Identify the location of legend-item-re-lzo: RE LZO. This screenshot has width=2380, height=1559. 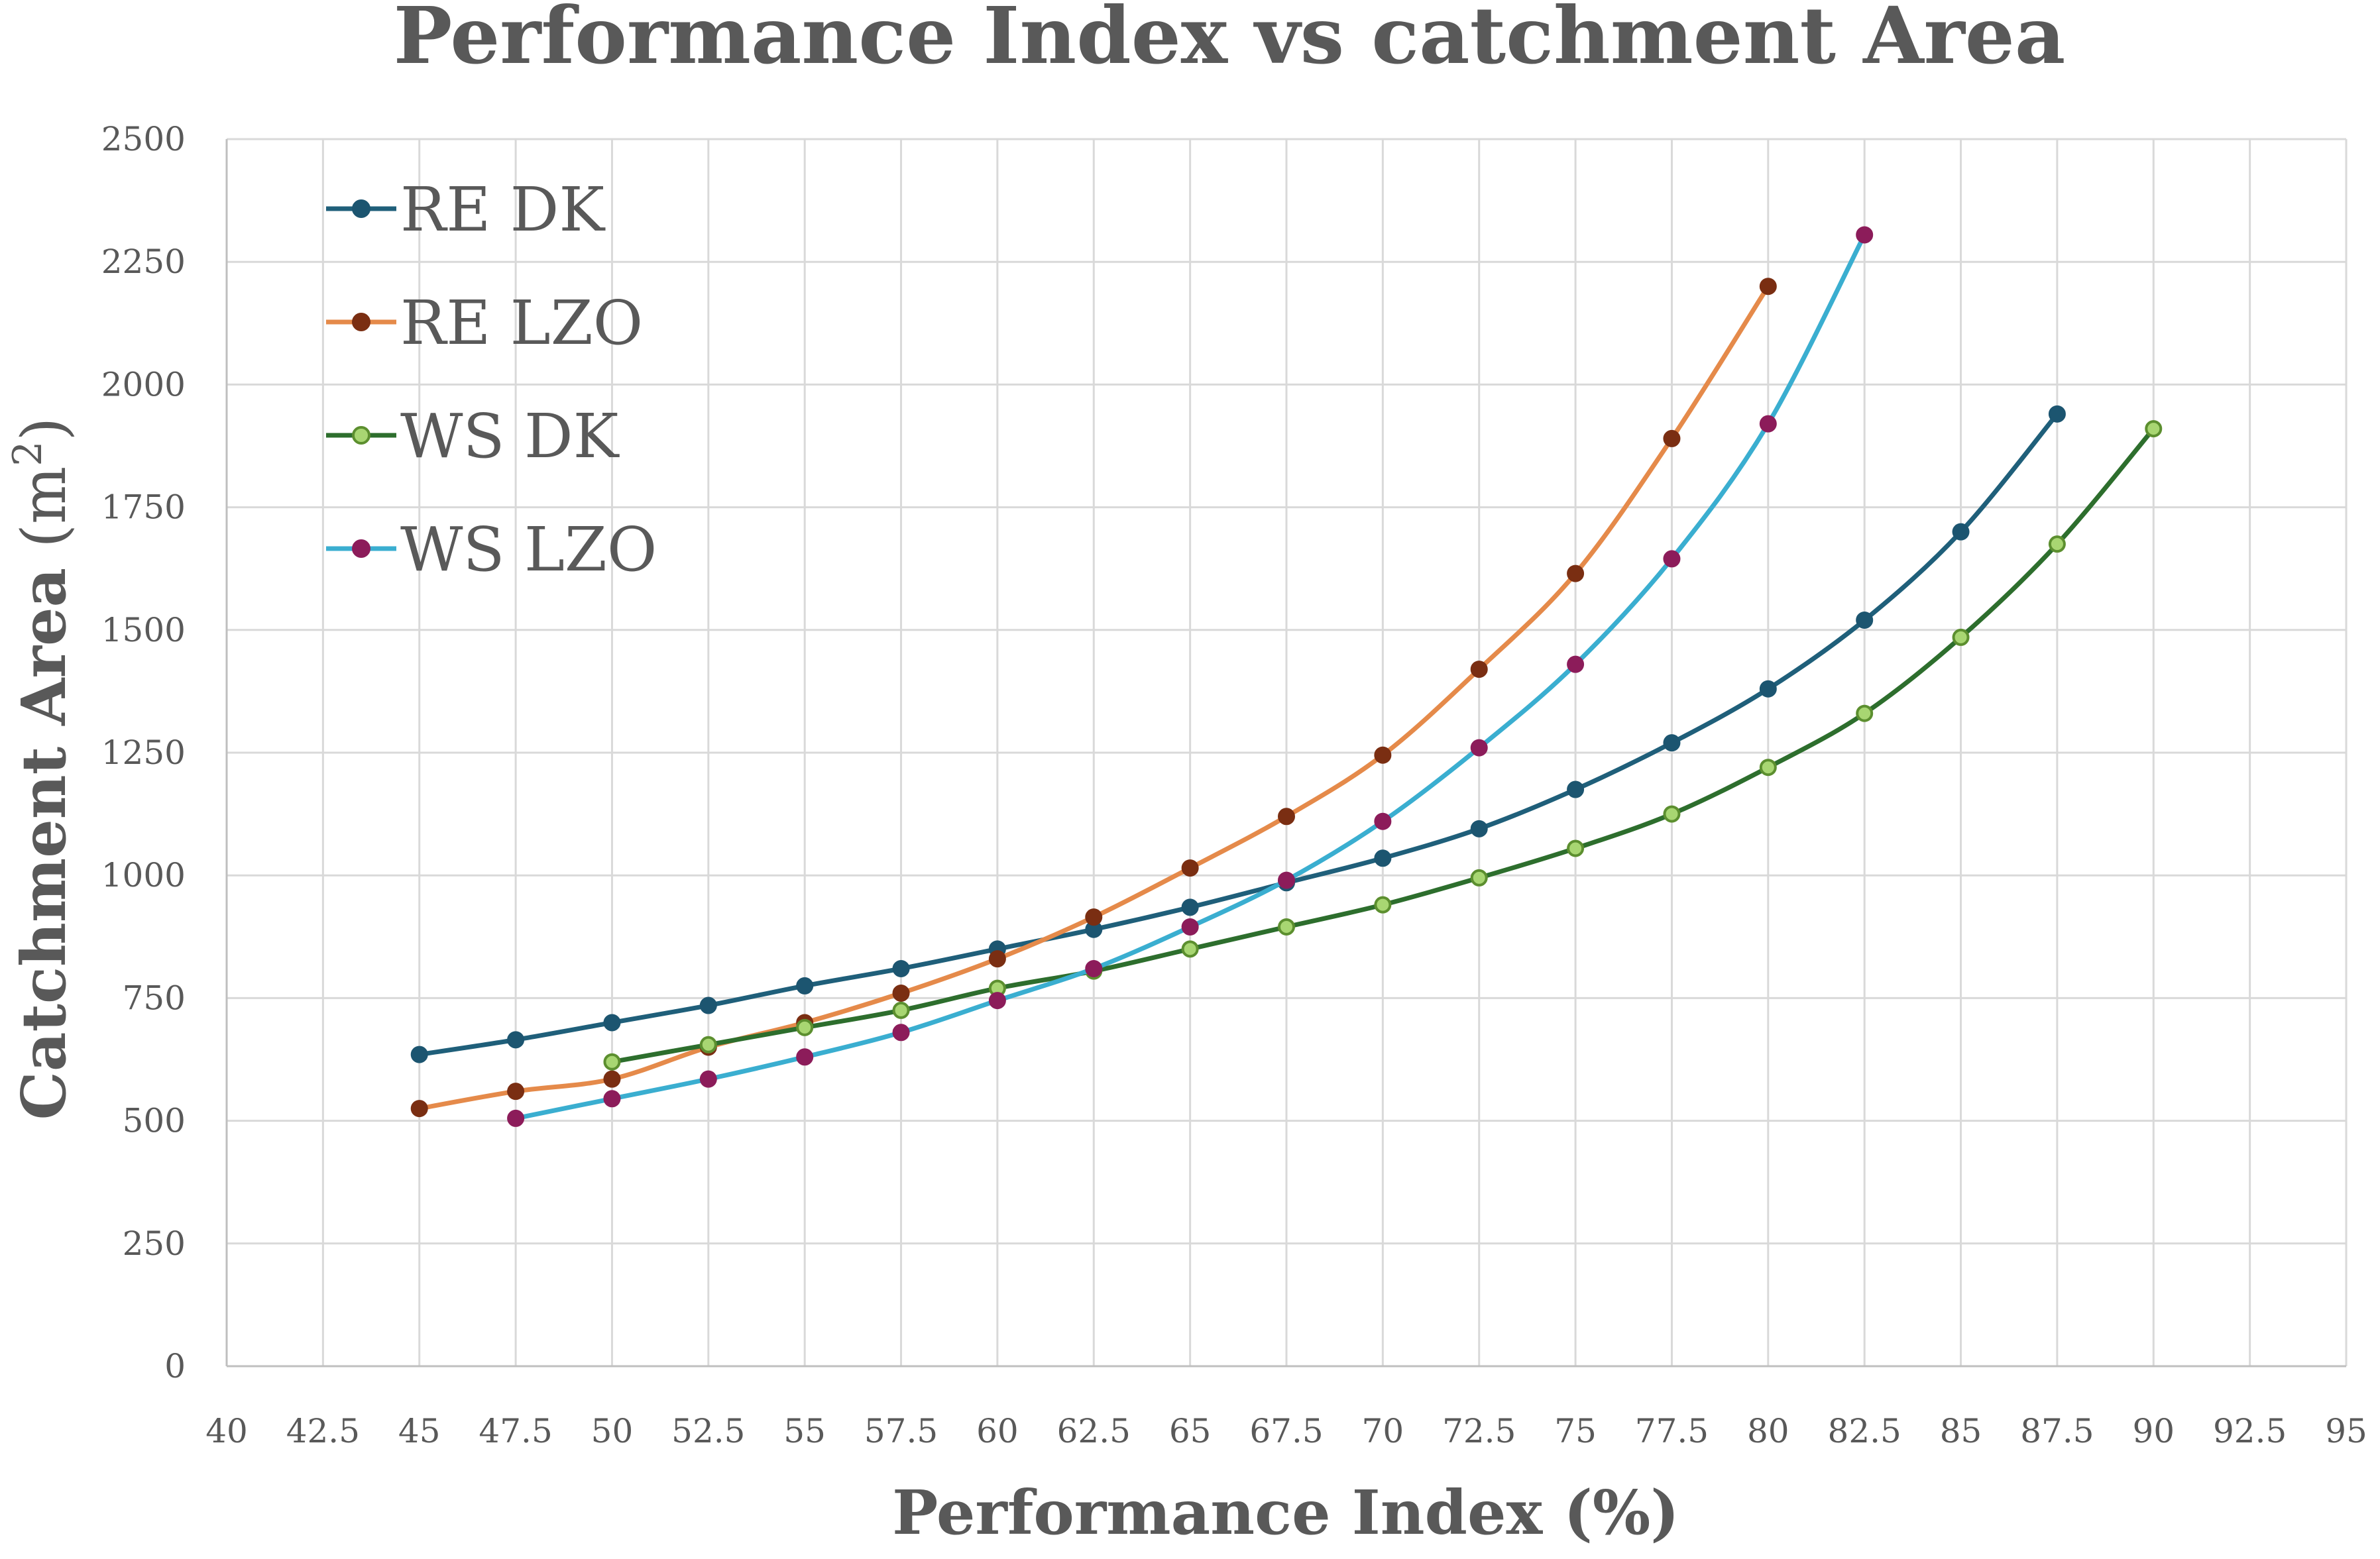
(484, 323).